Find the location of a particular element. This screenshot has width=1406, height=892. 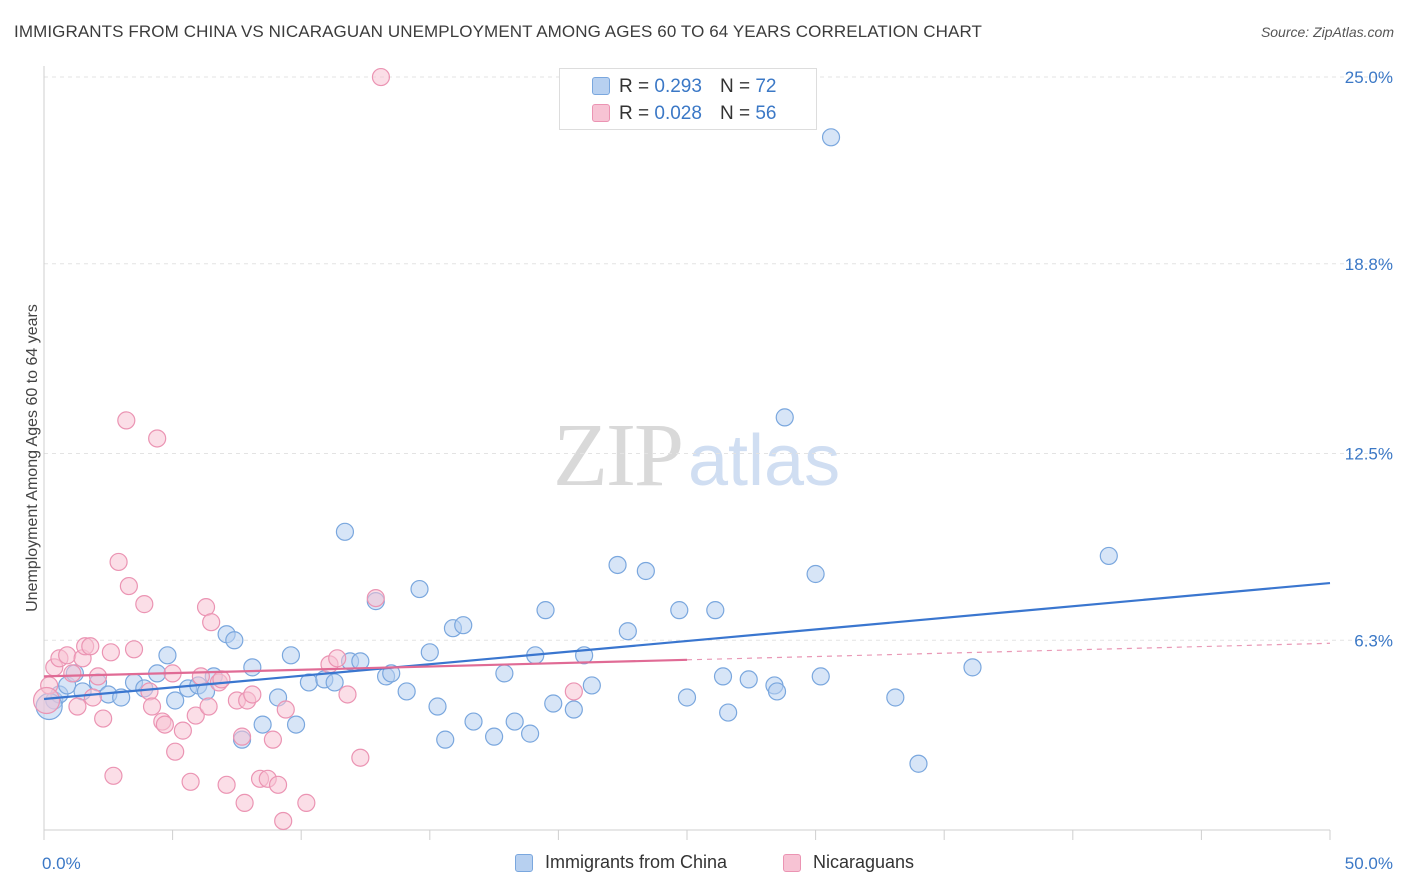

x-tick-label-min: 0.0% is located at coordinates (61, 863).